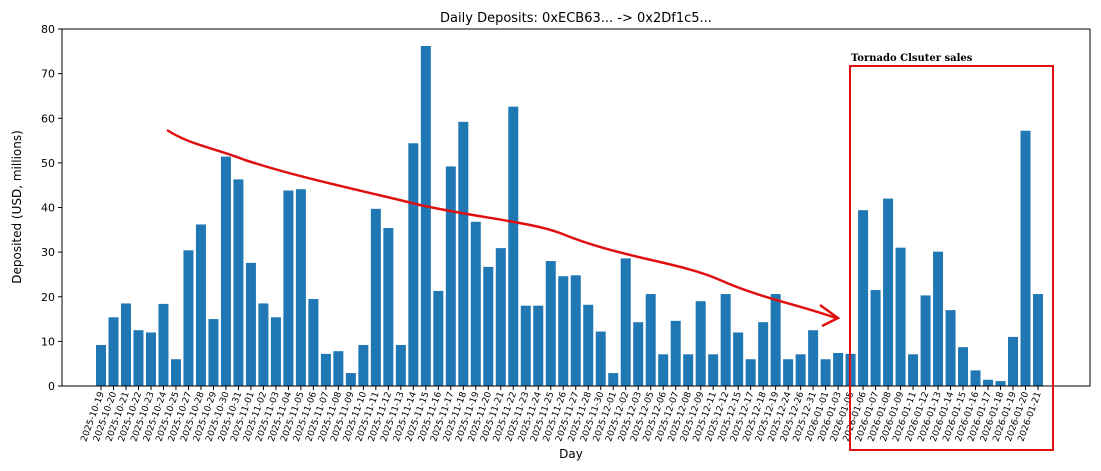 The height and width of the screenshot is (471, 1101). I want to click on y-axis-label: Deposited (USD, millions), so click(17, 207).